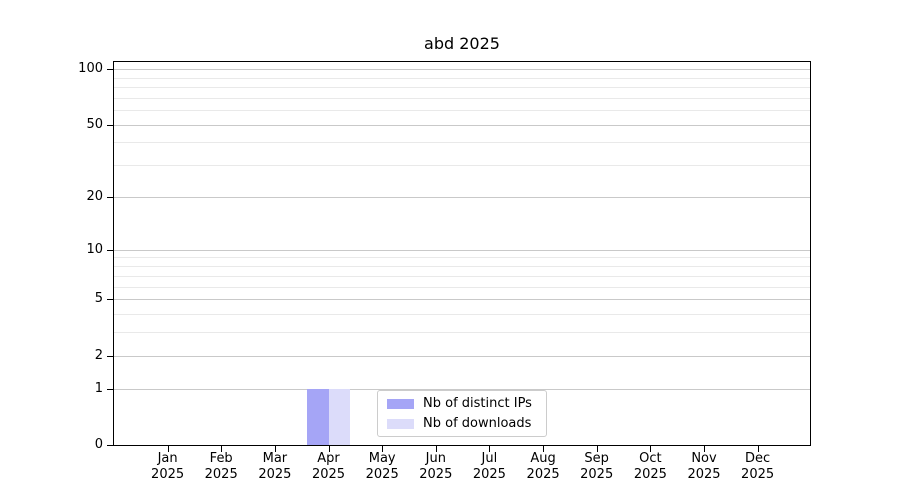 This screenshot has height=500, width=900. Describe the element at coordinates (94, 196) in the screenshot. I see `y-axis-tick-label: 20` at that location.